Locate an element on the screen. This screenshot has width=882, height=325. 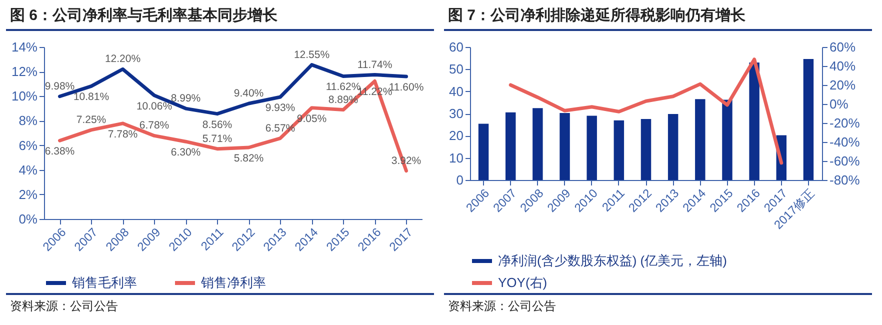
y2-tick-label: -60% is located at coordinates (845, 161).